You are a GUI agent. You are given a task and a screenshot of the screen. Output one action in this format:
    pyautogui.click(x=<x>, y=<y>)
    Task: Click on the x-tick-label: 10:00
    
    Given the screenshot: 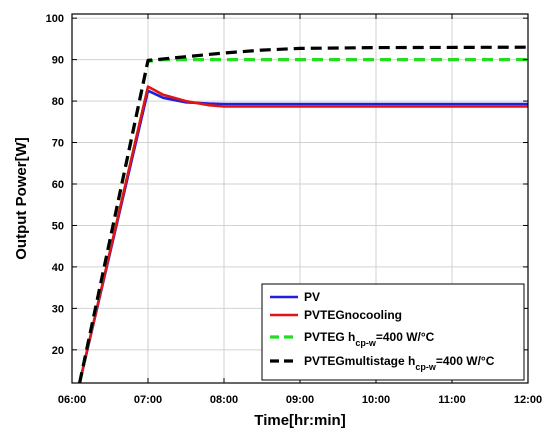 What is the action you would take?
    pyautogui.click(x=376, y=400)
    